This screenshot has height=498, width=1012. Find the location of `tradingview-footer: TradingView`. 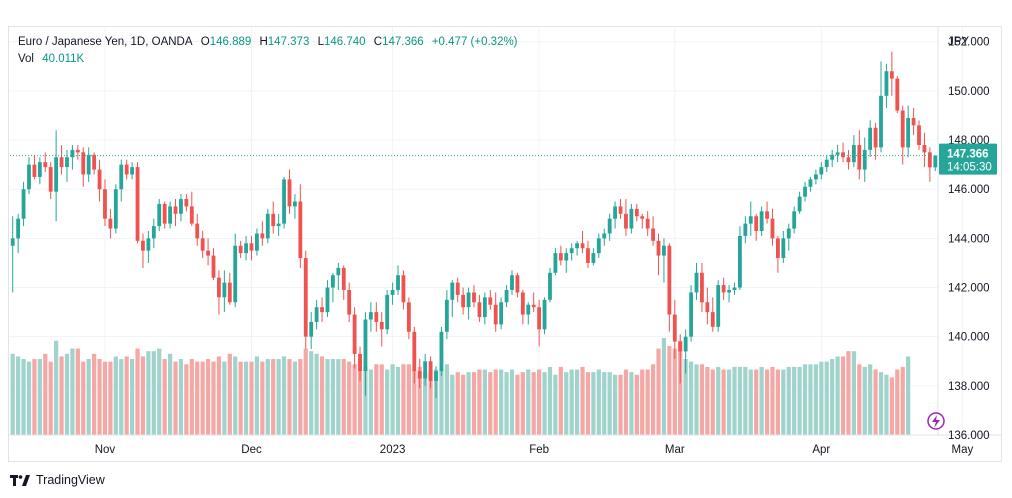

tradingview-footer: TradingView is located at coordinates (57, 480).